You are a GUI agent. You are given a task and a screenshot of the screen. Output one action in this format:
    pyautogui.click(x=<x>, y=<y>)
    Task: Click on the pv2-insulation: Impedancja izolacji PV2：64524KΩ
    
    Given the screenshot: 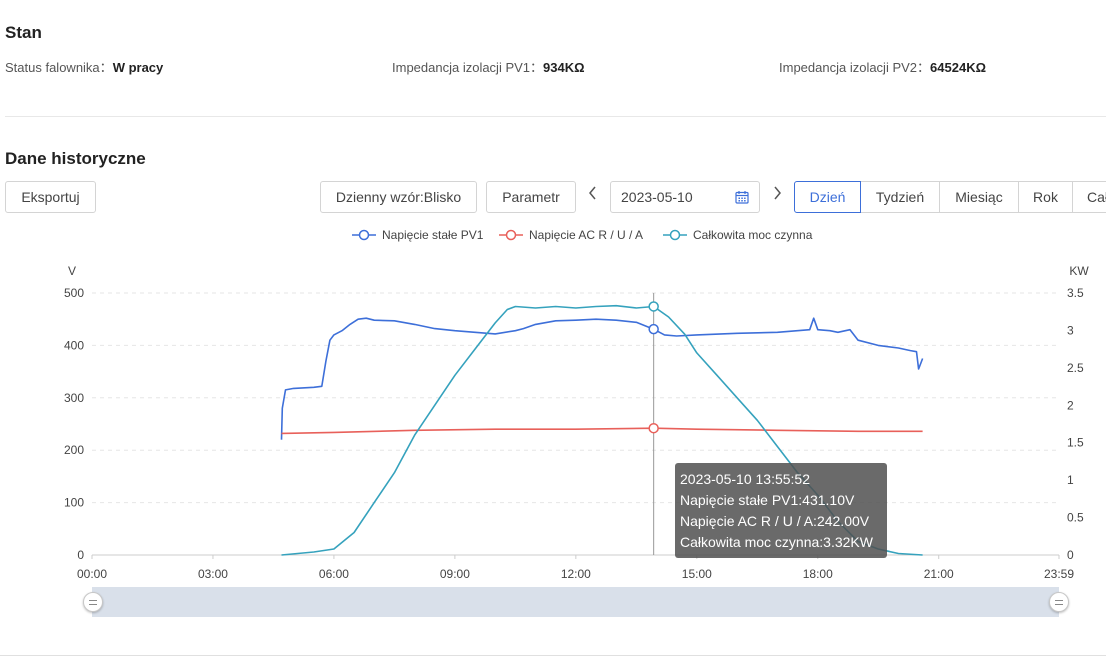 What is the action you would take?
    pyautogui.click(x=882, y=66)
    